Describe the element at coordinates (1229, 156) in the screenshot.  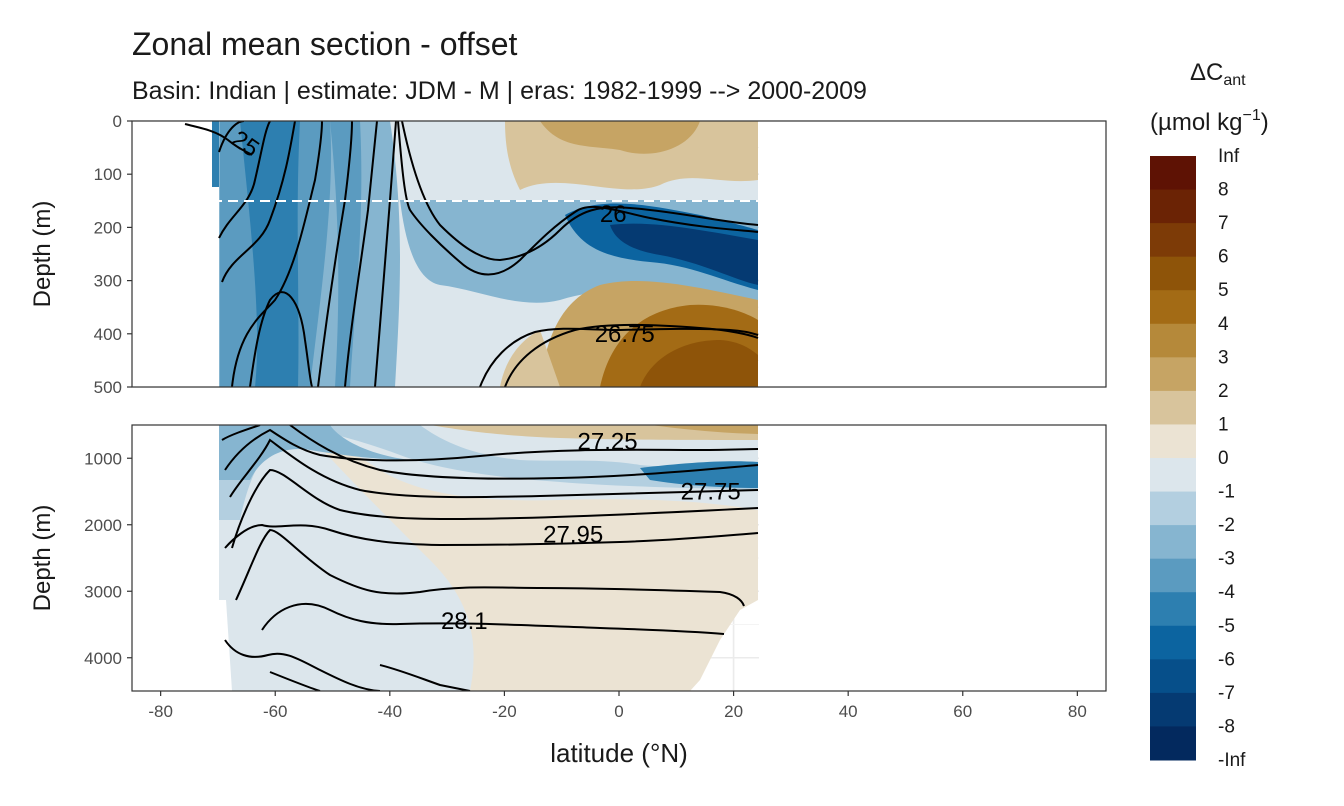
I see `legend-label: Inf` at that location.